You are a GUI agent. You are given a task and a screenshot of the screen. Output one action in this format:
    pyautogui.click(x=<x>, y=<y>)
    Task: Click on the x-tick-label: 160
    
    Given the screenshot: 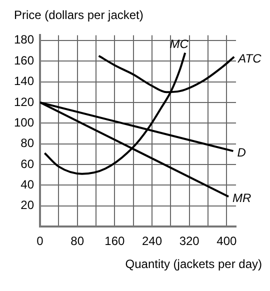 What is the action you would take?
    pyautogui.click(x=115, y=241)
    